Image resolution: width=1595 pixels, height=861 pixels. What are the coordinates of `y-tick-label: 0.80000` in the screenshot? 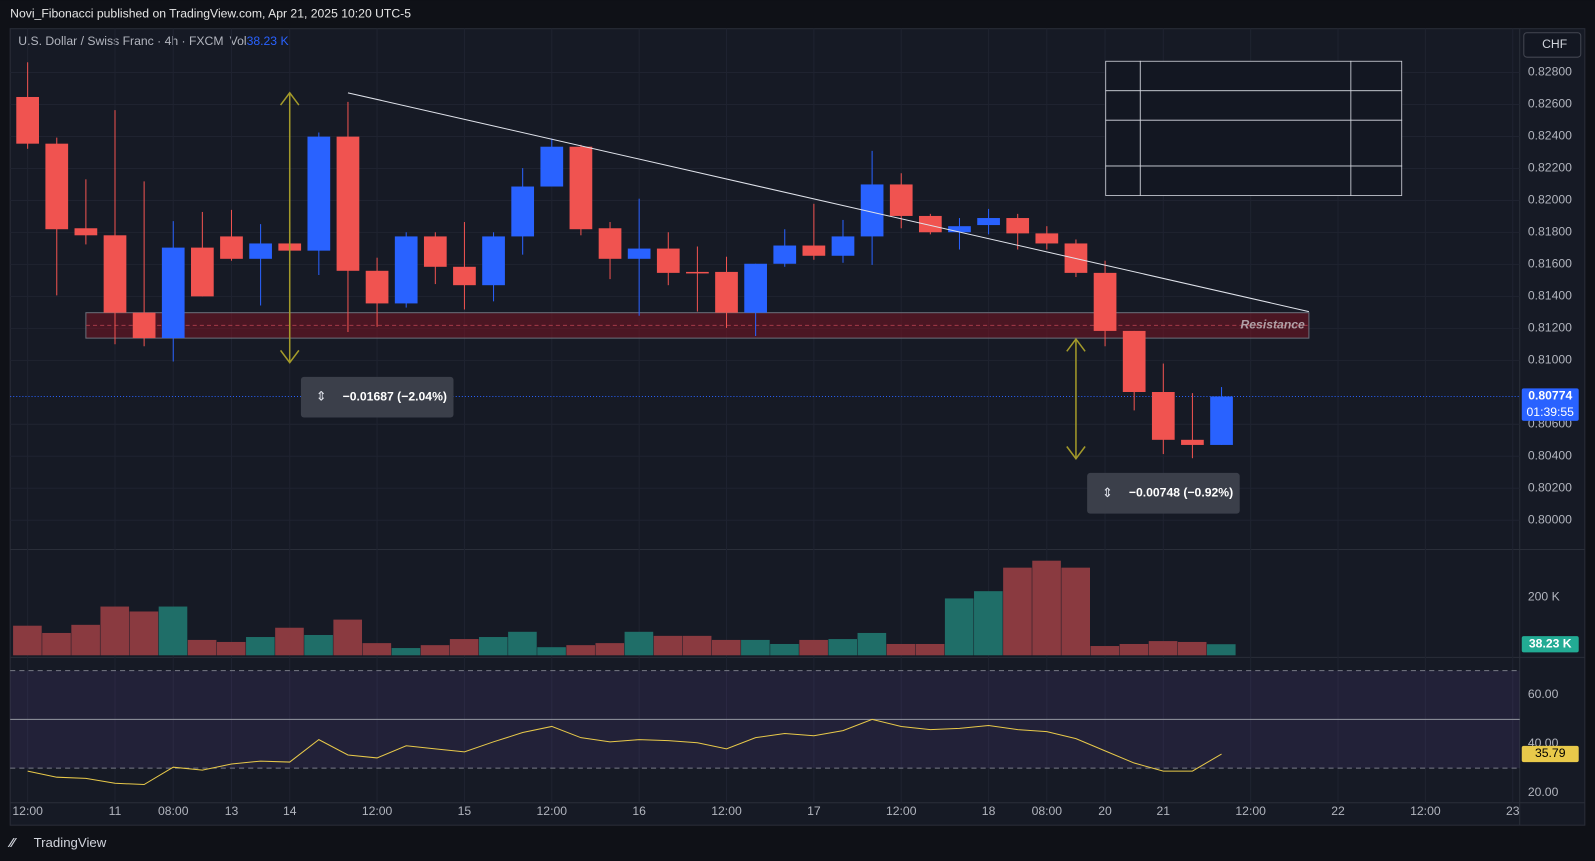 It's located at (1550, 519).